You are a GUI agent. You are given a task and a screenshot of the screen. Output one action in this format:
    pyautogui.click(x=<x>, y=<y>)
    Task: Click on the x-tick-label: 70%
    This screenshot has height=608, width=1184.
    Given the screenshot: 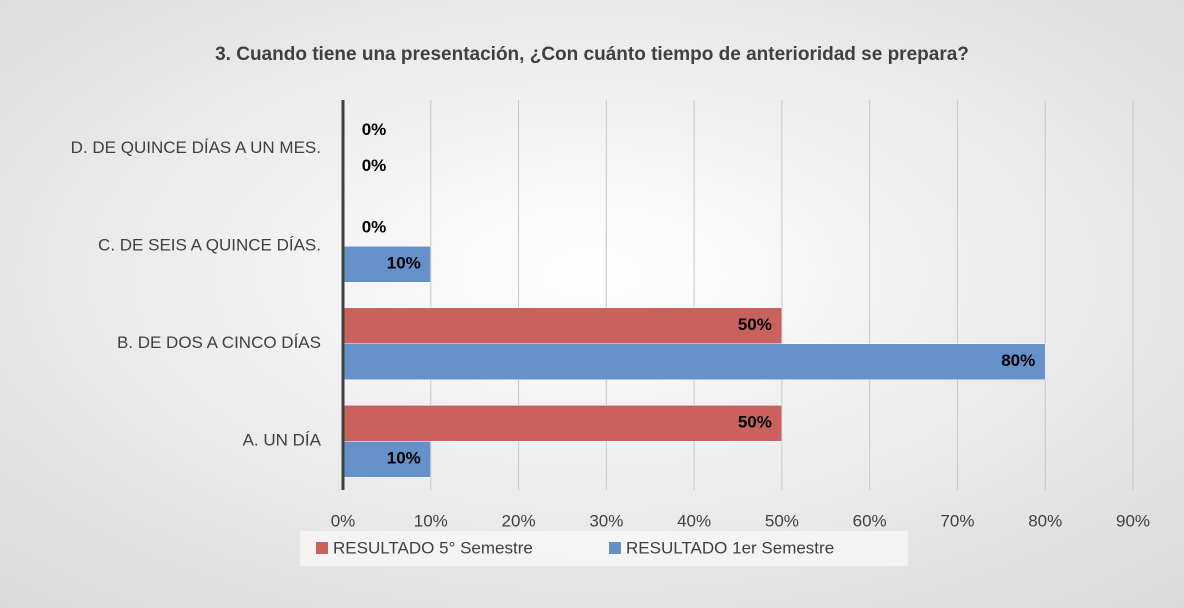 What is the action you would take?
    pyautogui.click(x=957, y=520)
    